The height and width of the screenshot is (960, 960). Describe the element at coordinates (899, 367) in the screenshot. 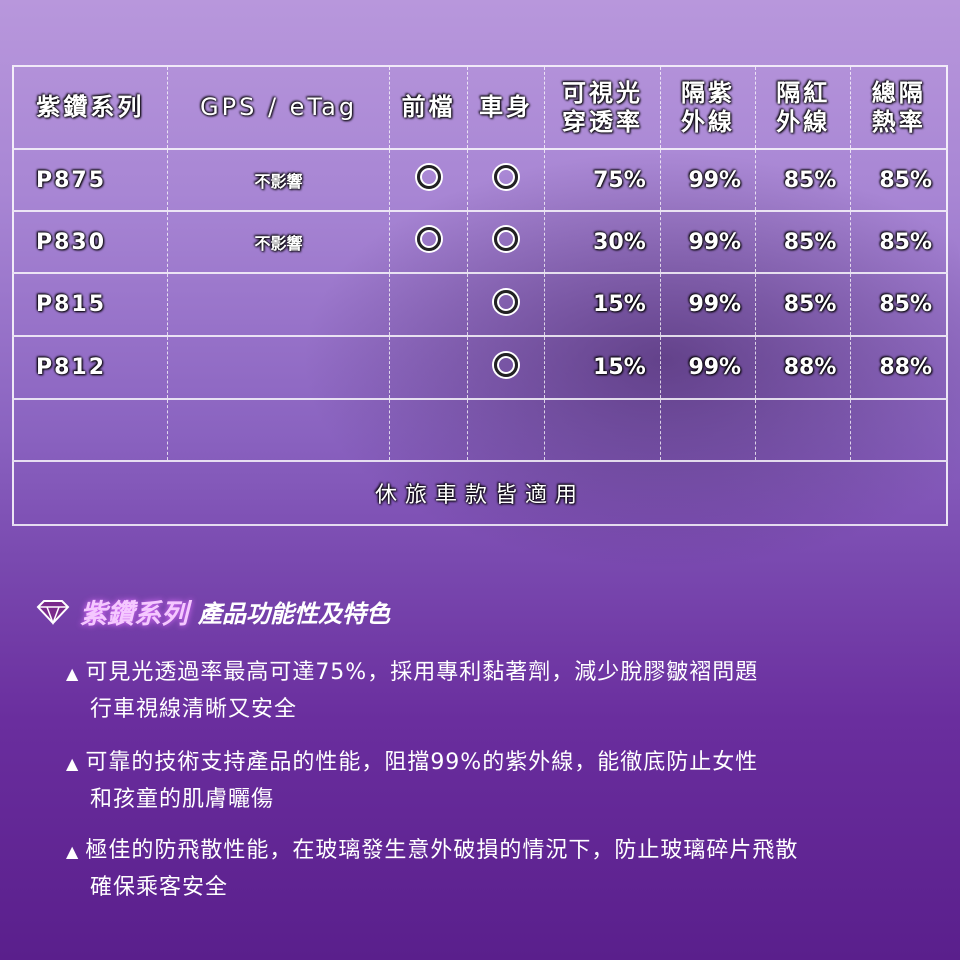

I see `heat-cell: 88%` at that location.